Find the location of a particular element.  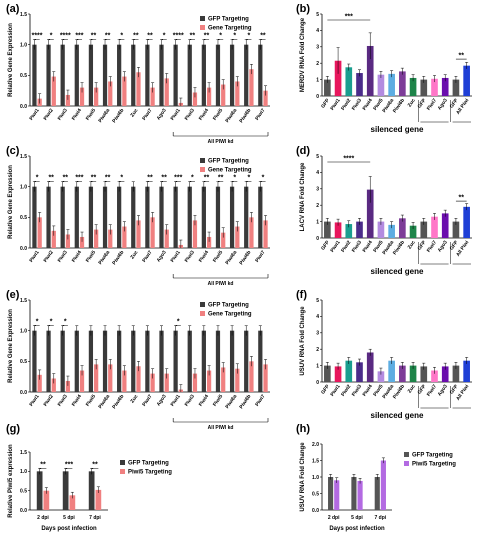

panel-label: (f) is located at coordinates (301, 295).